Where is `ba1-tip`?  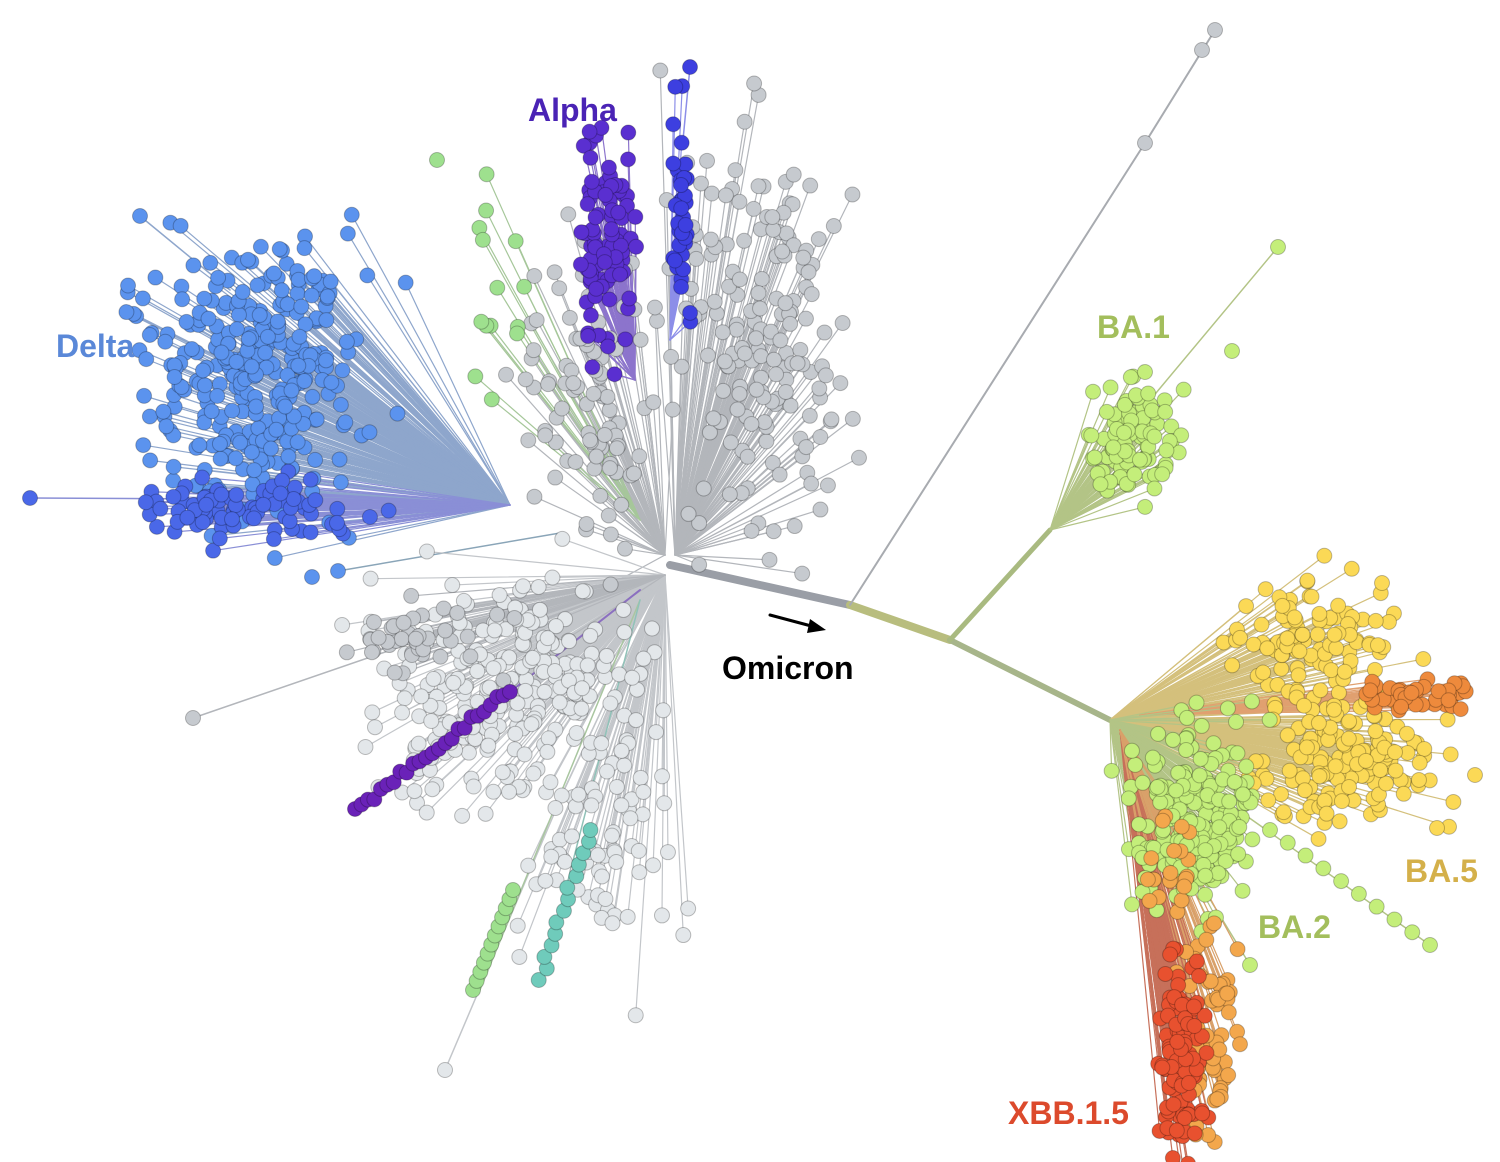
ba1-tip is located at coordinates (1130, 377).